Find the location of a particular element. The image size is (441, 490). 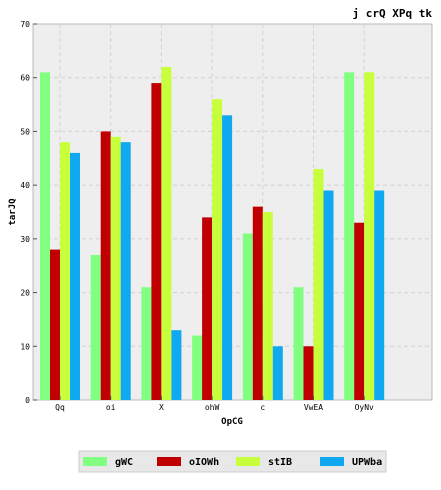

y-tick-label: 50 is located at coordinates (25, 131).